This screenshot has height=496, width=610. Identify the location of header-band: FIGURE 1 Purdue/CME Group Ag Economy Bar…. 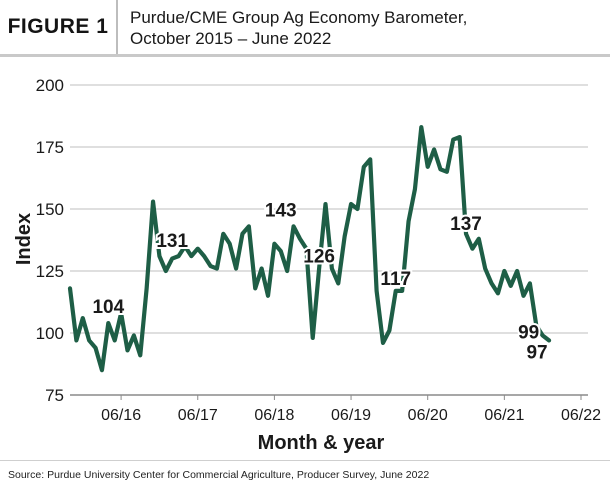
(305, 28).